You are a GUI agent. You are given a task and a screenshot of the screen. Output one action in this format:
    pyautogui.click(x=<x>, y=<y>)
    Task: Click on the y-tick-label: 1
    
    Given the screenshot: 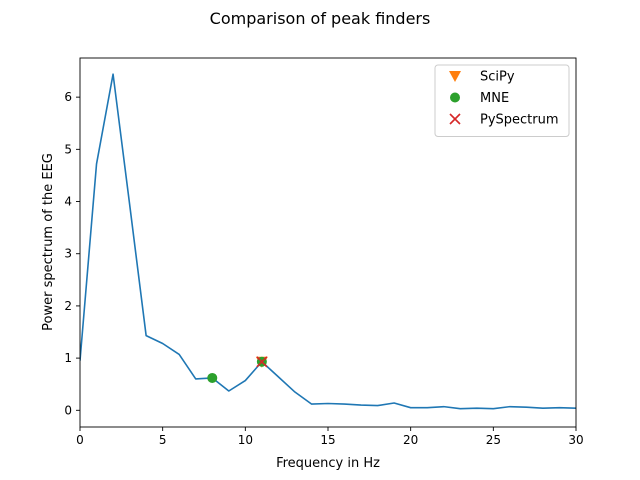 What is the action you would take?
    pyautogui.click(x=68, y=358)
    